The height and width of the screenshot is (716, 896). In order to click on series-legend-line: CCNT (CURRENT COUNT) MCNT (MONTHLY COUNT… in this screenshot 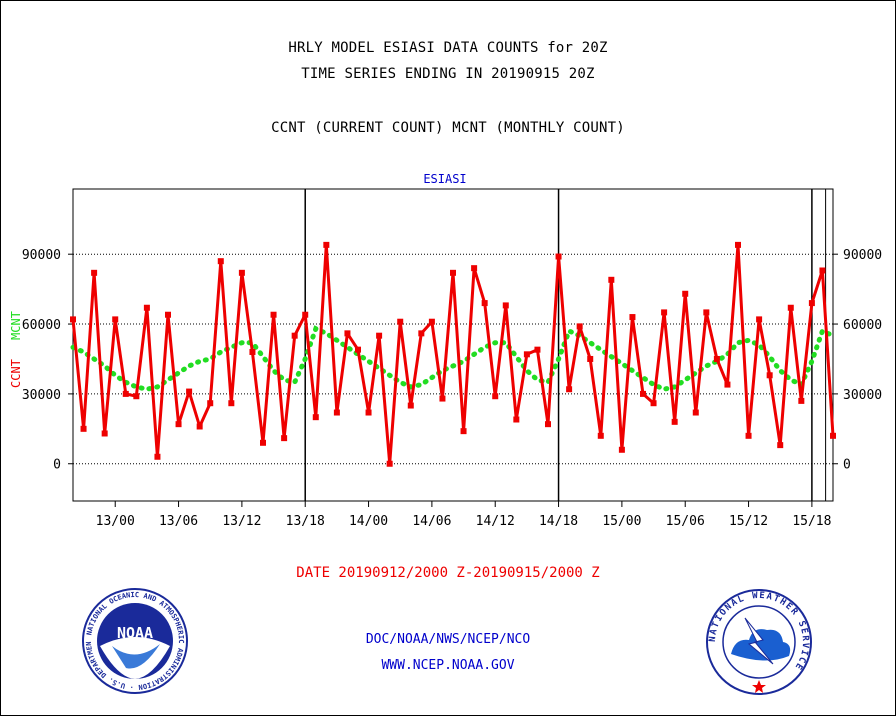, I will do `click(448, 128)`.